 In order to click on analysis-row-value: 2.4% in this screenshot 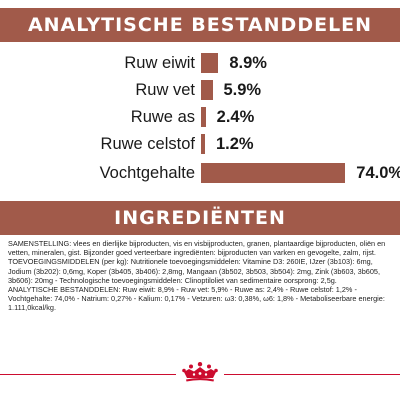, I will do `click(235, 117)`.